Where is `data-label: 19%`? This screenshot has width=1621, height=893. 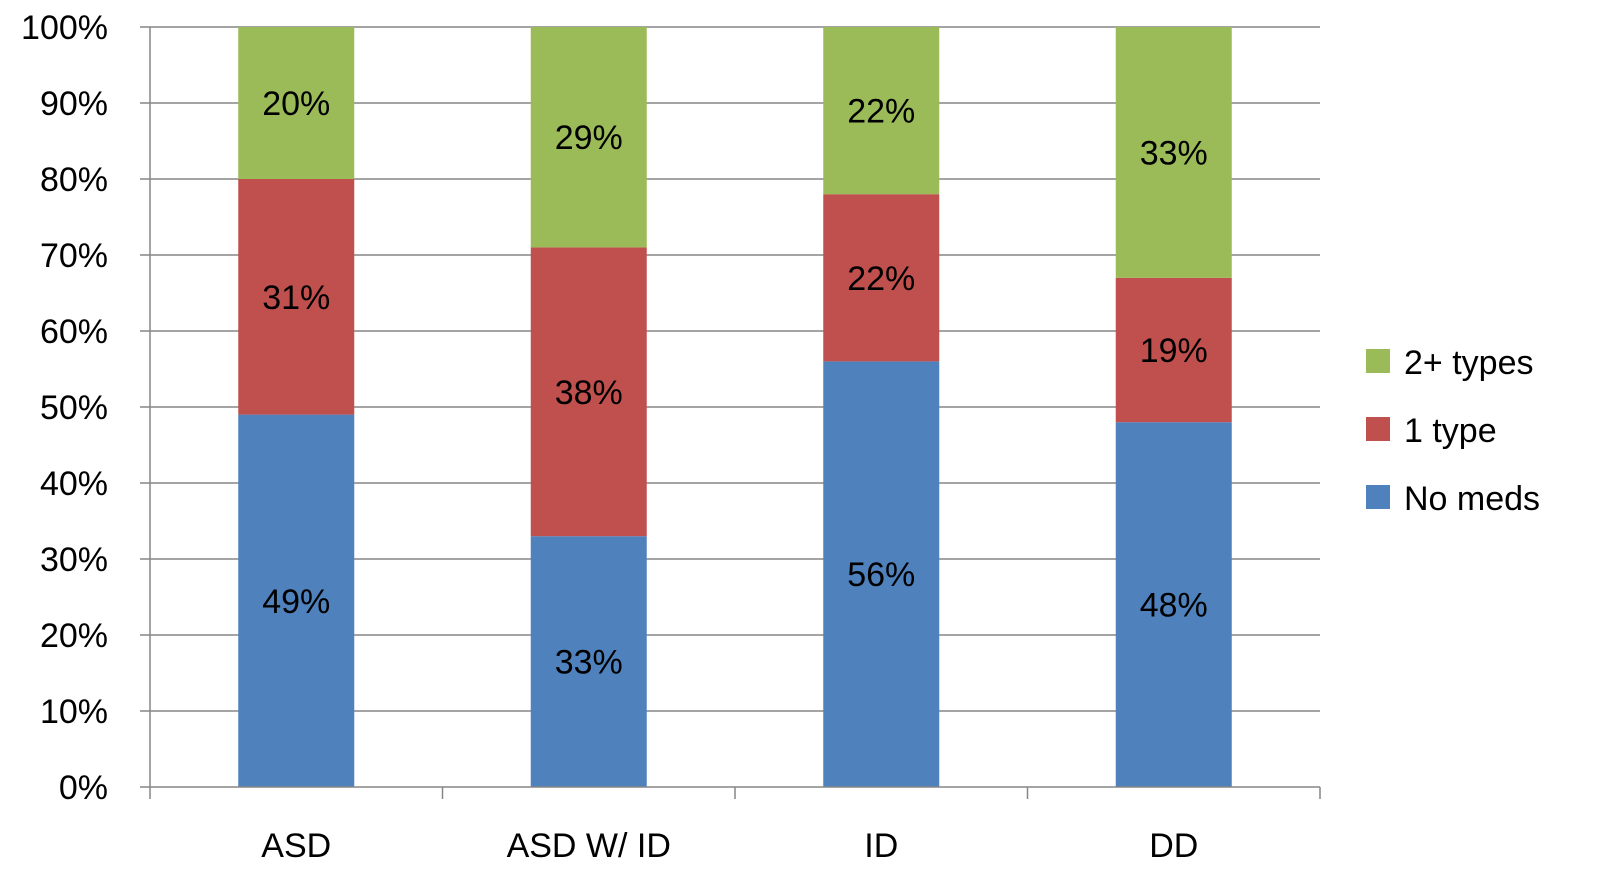 data-label: 19% is located at coordinates (1174, 351).